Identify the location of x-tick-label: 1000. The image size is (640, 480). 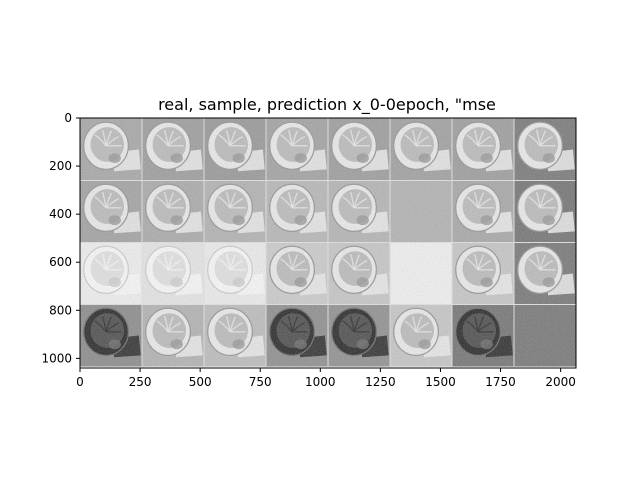
(320, 382).